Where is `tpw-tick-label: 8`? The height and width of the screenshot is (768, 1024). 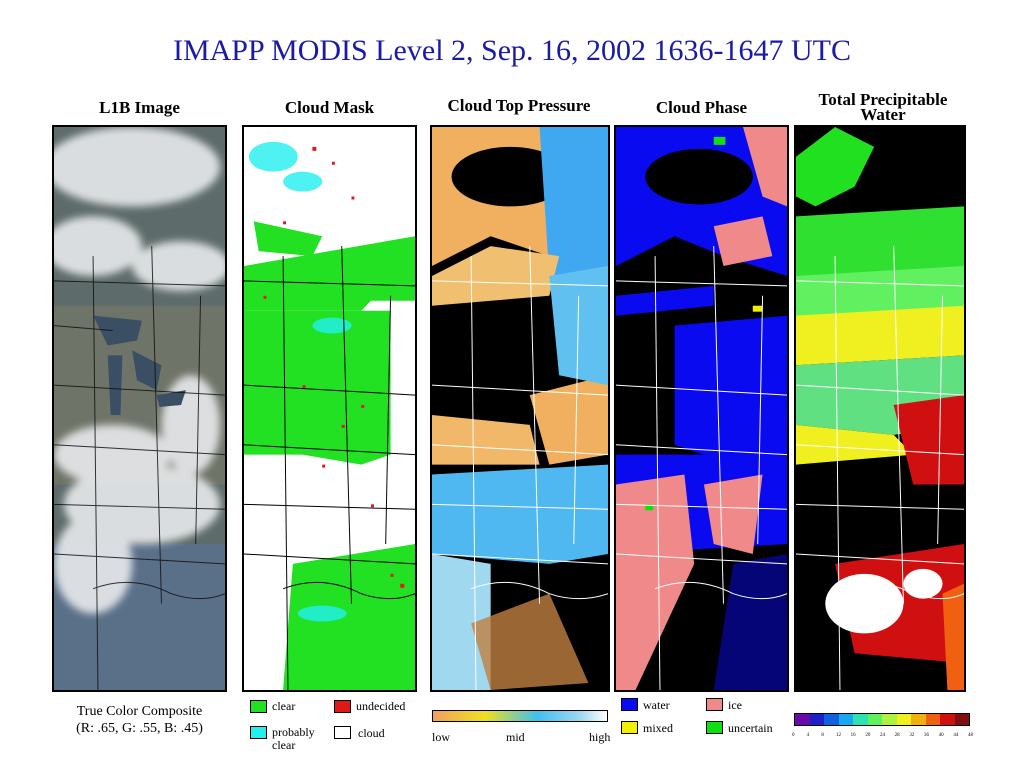 tpw-tick-label: 8 is located at coordinates (822, 735).